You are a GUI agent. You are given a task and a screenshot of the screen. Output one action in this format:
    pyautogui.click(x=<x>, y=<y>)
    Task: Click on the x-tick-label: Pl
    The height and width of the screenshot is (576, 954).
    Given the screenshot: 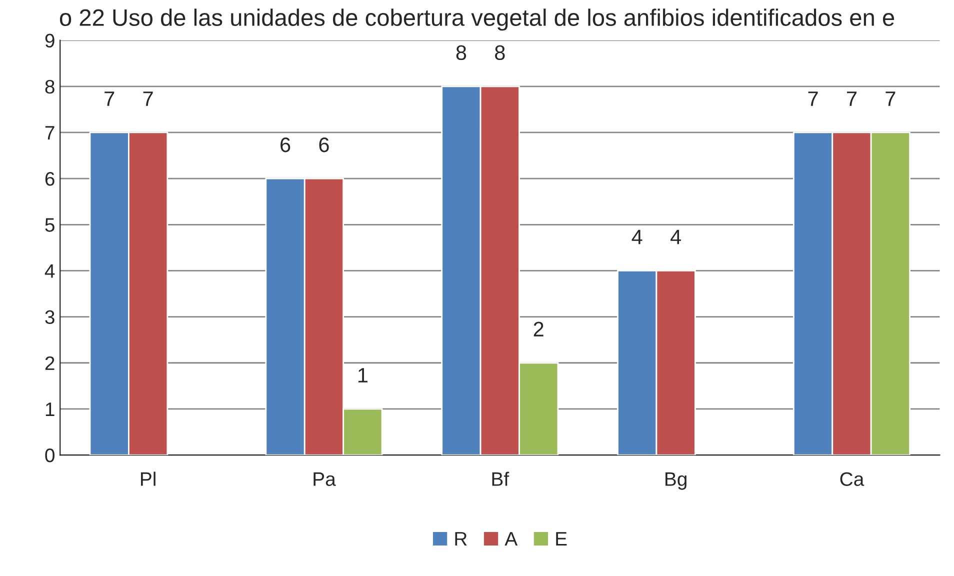 What is the action you would take?
    pyautogui.click(x=148, y=479)
    